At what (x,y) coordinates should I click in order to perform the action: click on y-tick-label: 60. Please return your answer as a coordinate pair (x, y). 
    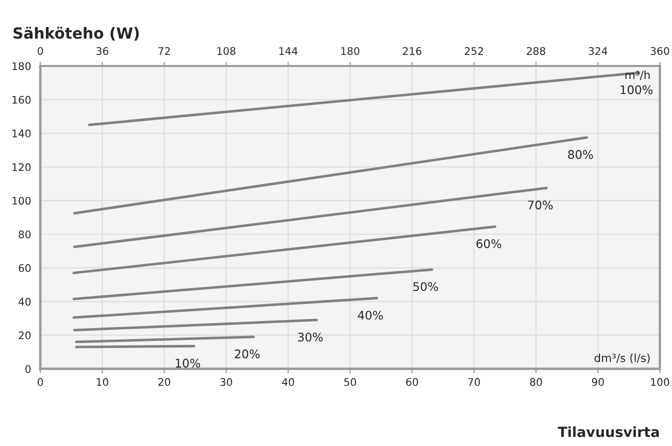
    Looking at the image, I should click on (24, 268).